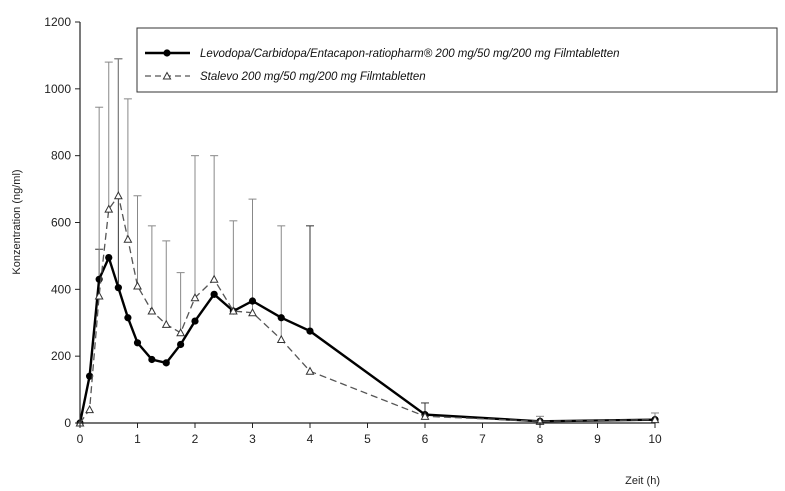 This screenshot has height=491, width=785. I want to click on x-tick-label: 3, so click(252, 439).